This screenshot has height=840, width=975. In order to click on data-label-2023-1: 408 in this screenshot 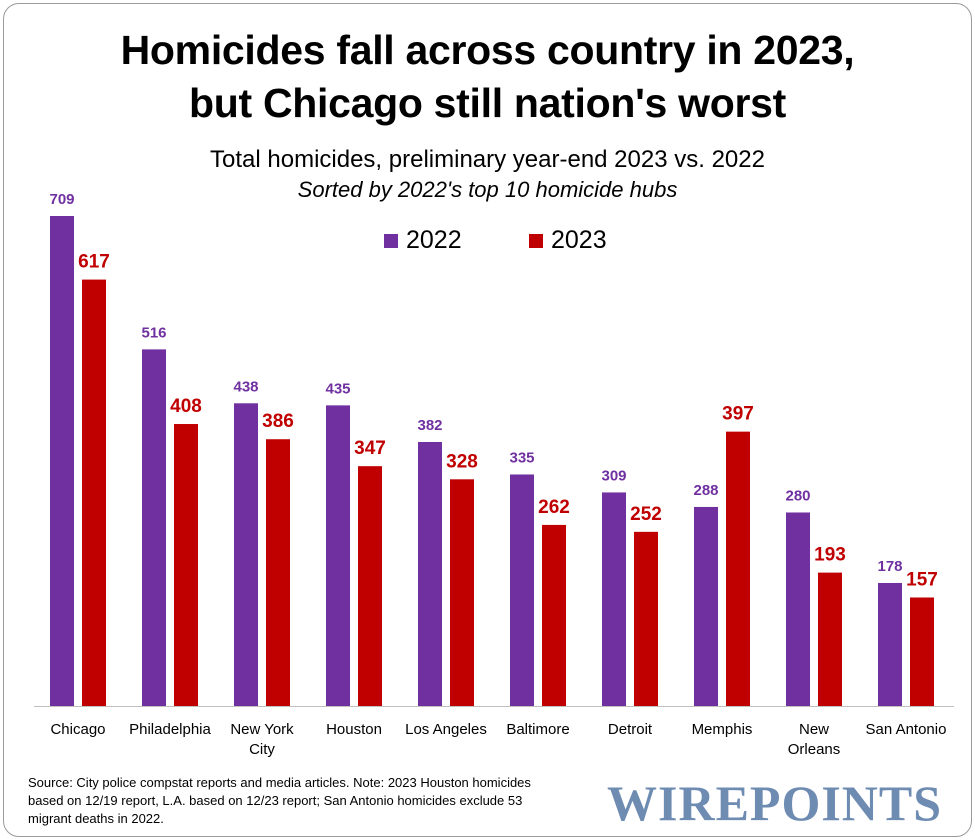, I will do `click(186, 406)`.